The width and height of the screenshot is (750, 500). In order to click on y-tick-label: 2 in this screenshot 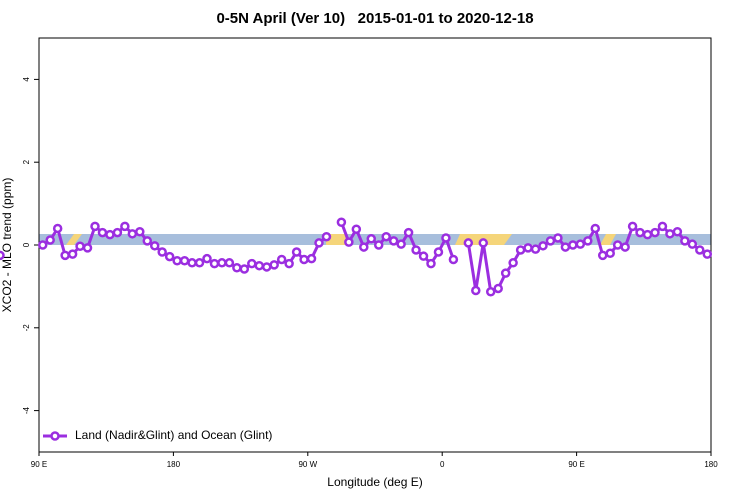, I will do `click(26, 161)`.